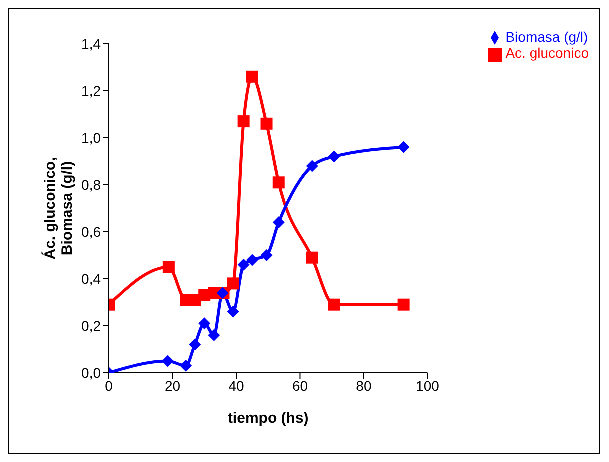 The height and width of the screenshot is (462, 609). What do you see at coordinates (92, 184) in the screenshot?
I see `y-tick-label: 0,8` at bounding box center [92, 184].